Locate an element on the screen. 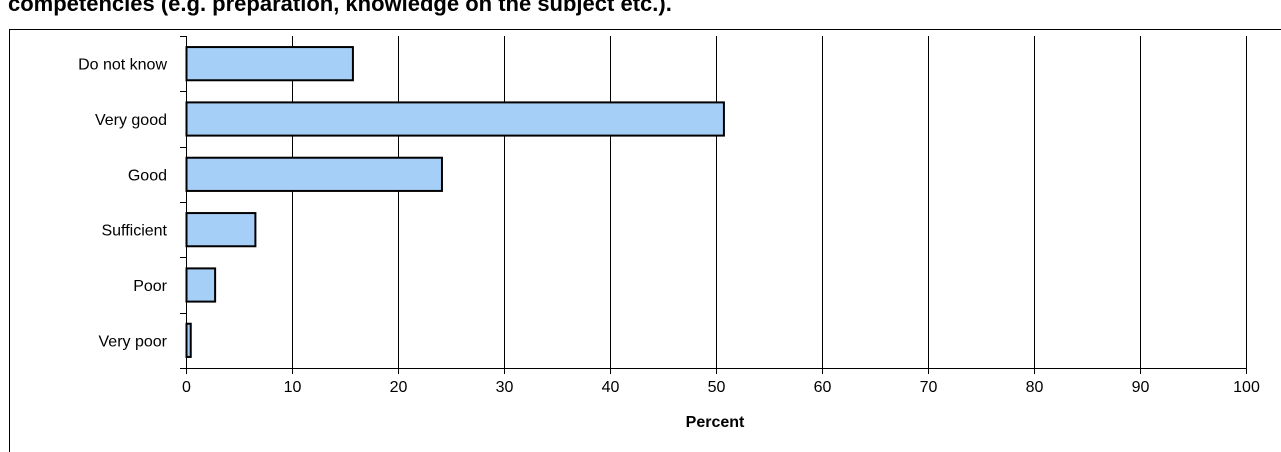  y-tick-label: Very good is located at coordinates (131, 120).